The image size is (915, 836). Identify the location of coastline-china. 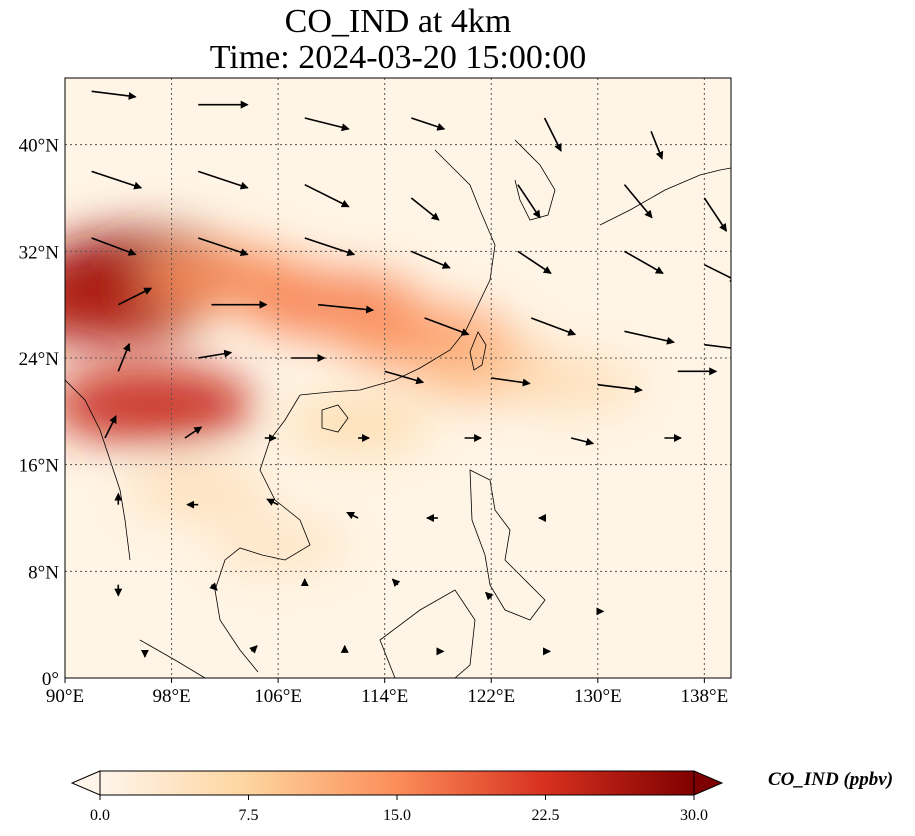
(397, 272).